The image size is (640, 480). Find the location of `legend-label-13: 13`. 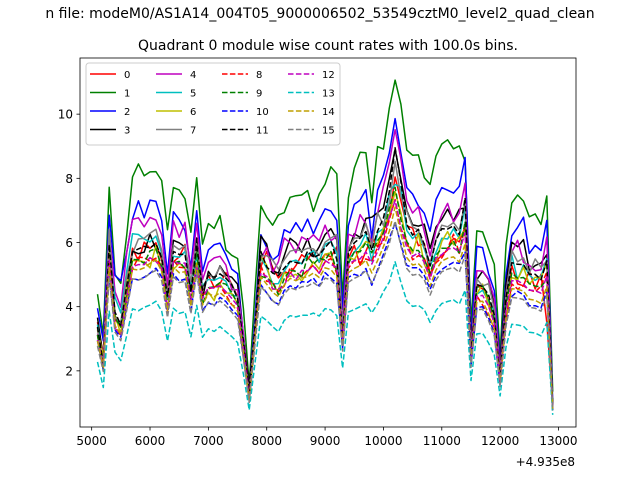

legend-label-13: 13 is located at coordinates (328, 94).